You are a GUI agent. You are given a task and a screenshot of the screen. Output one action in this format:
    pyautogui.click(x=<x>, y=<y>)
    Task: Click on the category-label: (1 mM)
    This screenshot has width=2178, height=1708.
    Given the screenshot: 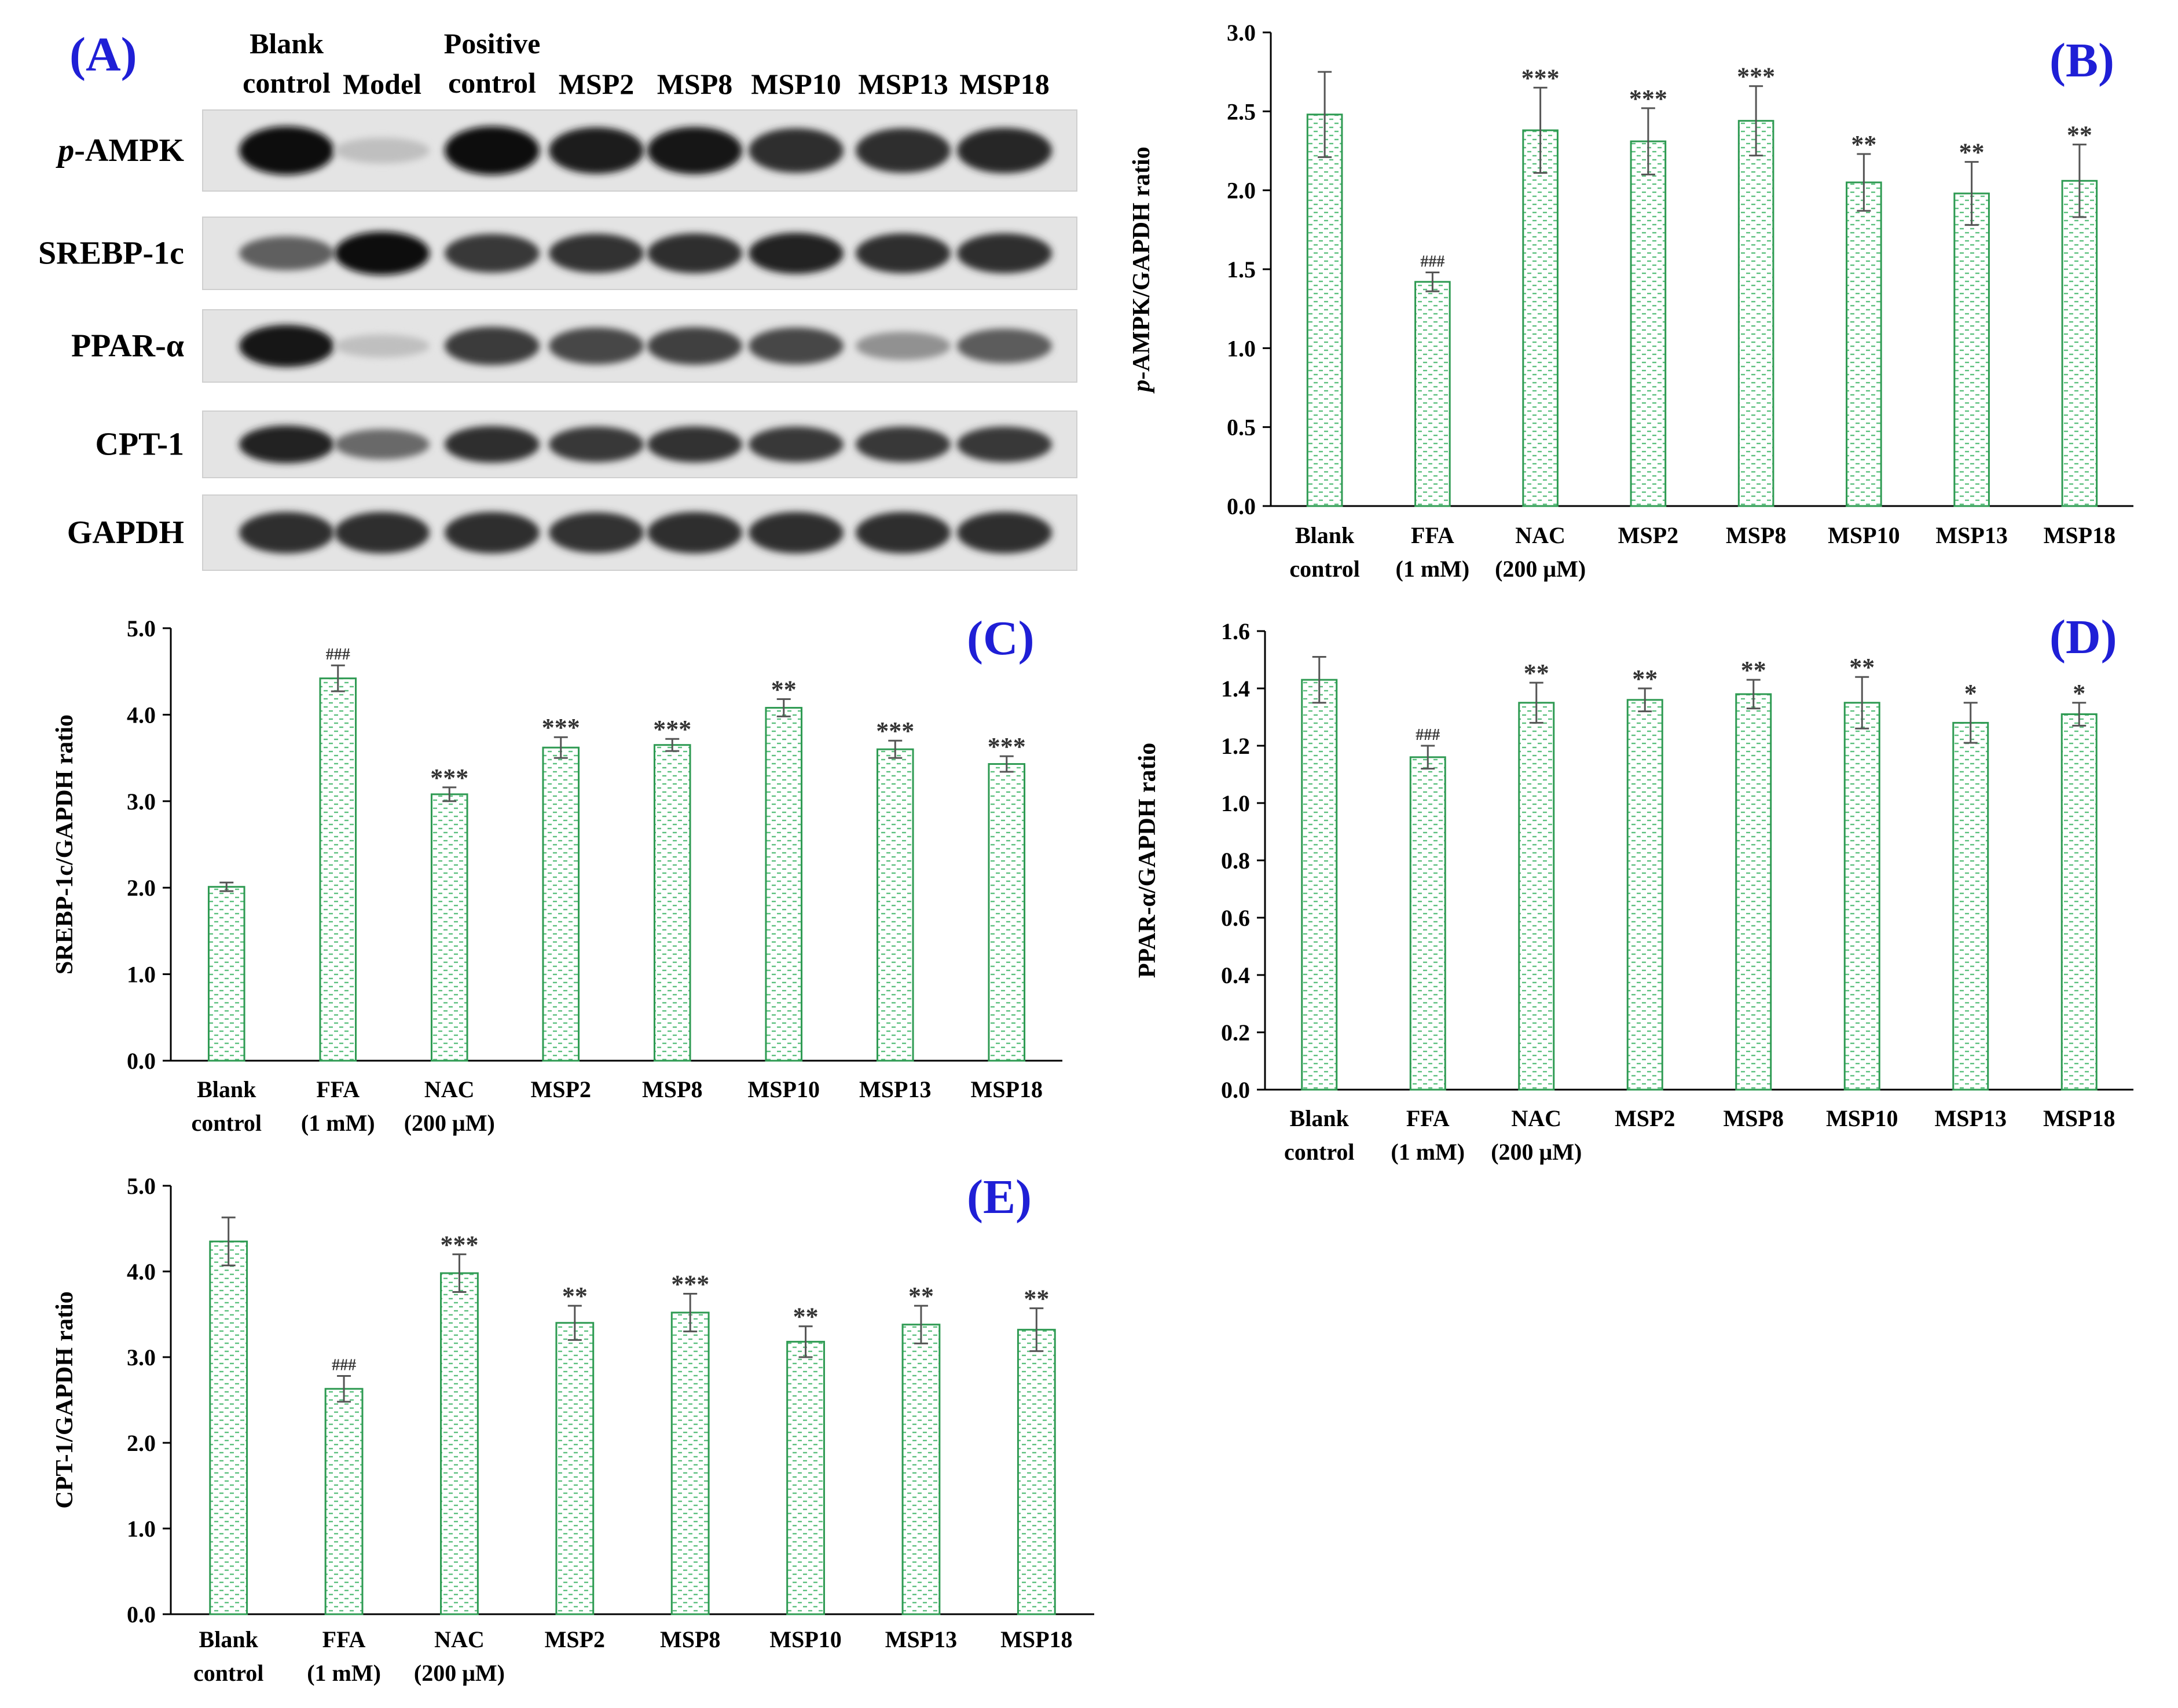 What is the action you would take?
    pyautogui.click(x=1433, y=569)
    